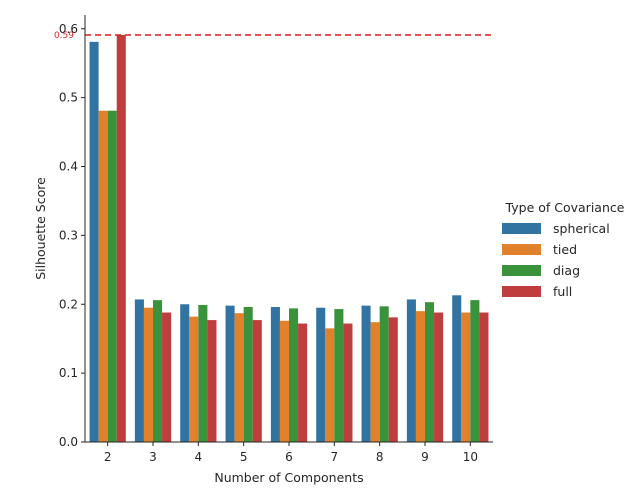 This screenshot has height=500, width=643. I want to click on y-tick-label: 0.3, so click(68, 235).